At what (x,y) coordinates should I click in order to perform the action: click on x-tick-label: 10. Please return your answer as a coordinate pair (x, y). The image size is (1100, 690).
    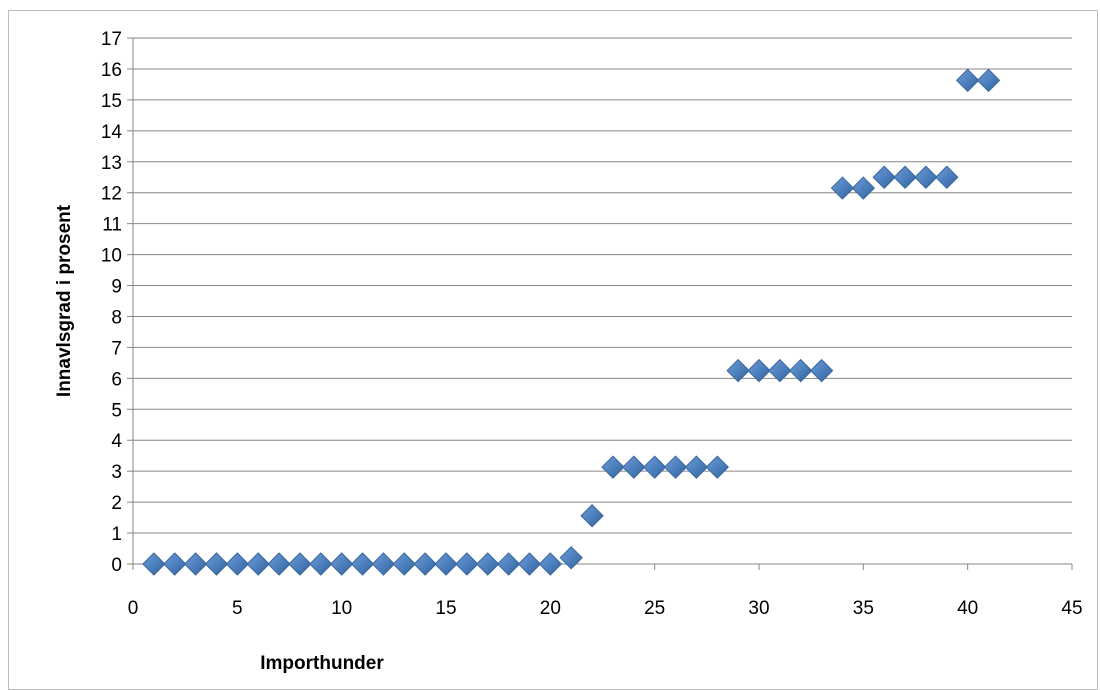
    Looking at the image, I should click on (341, 608).